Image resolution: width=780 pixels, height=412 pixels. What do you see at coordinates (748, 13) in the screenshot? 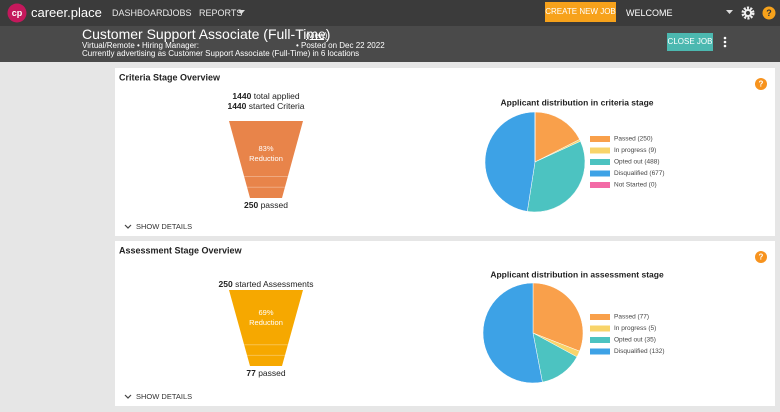
I see `settings-icon` at bounding box center [748, 13].